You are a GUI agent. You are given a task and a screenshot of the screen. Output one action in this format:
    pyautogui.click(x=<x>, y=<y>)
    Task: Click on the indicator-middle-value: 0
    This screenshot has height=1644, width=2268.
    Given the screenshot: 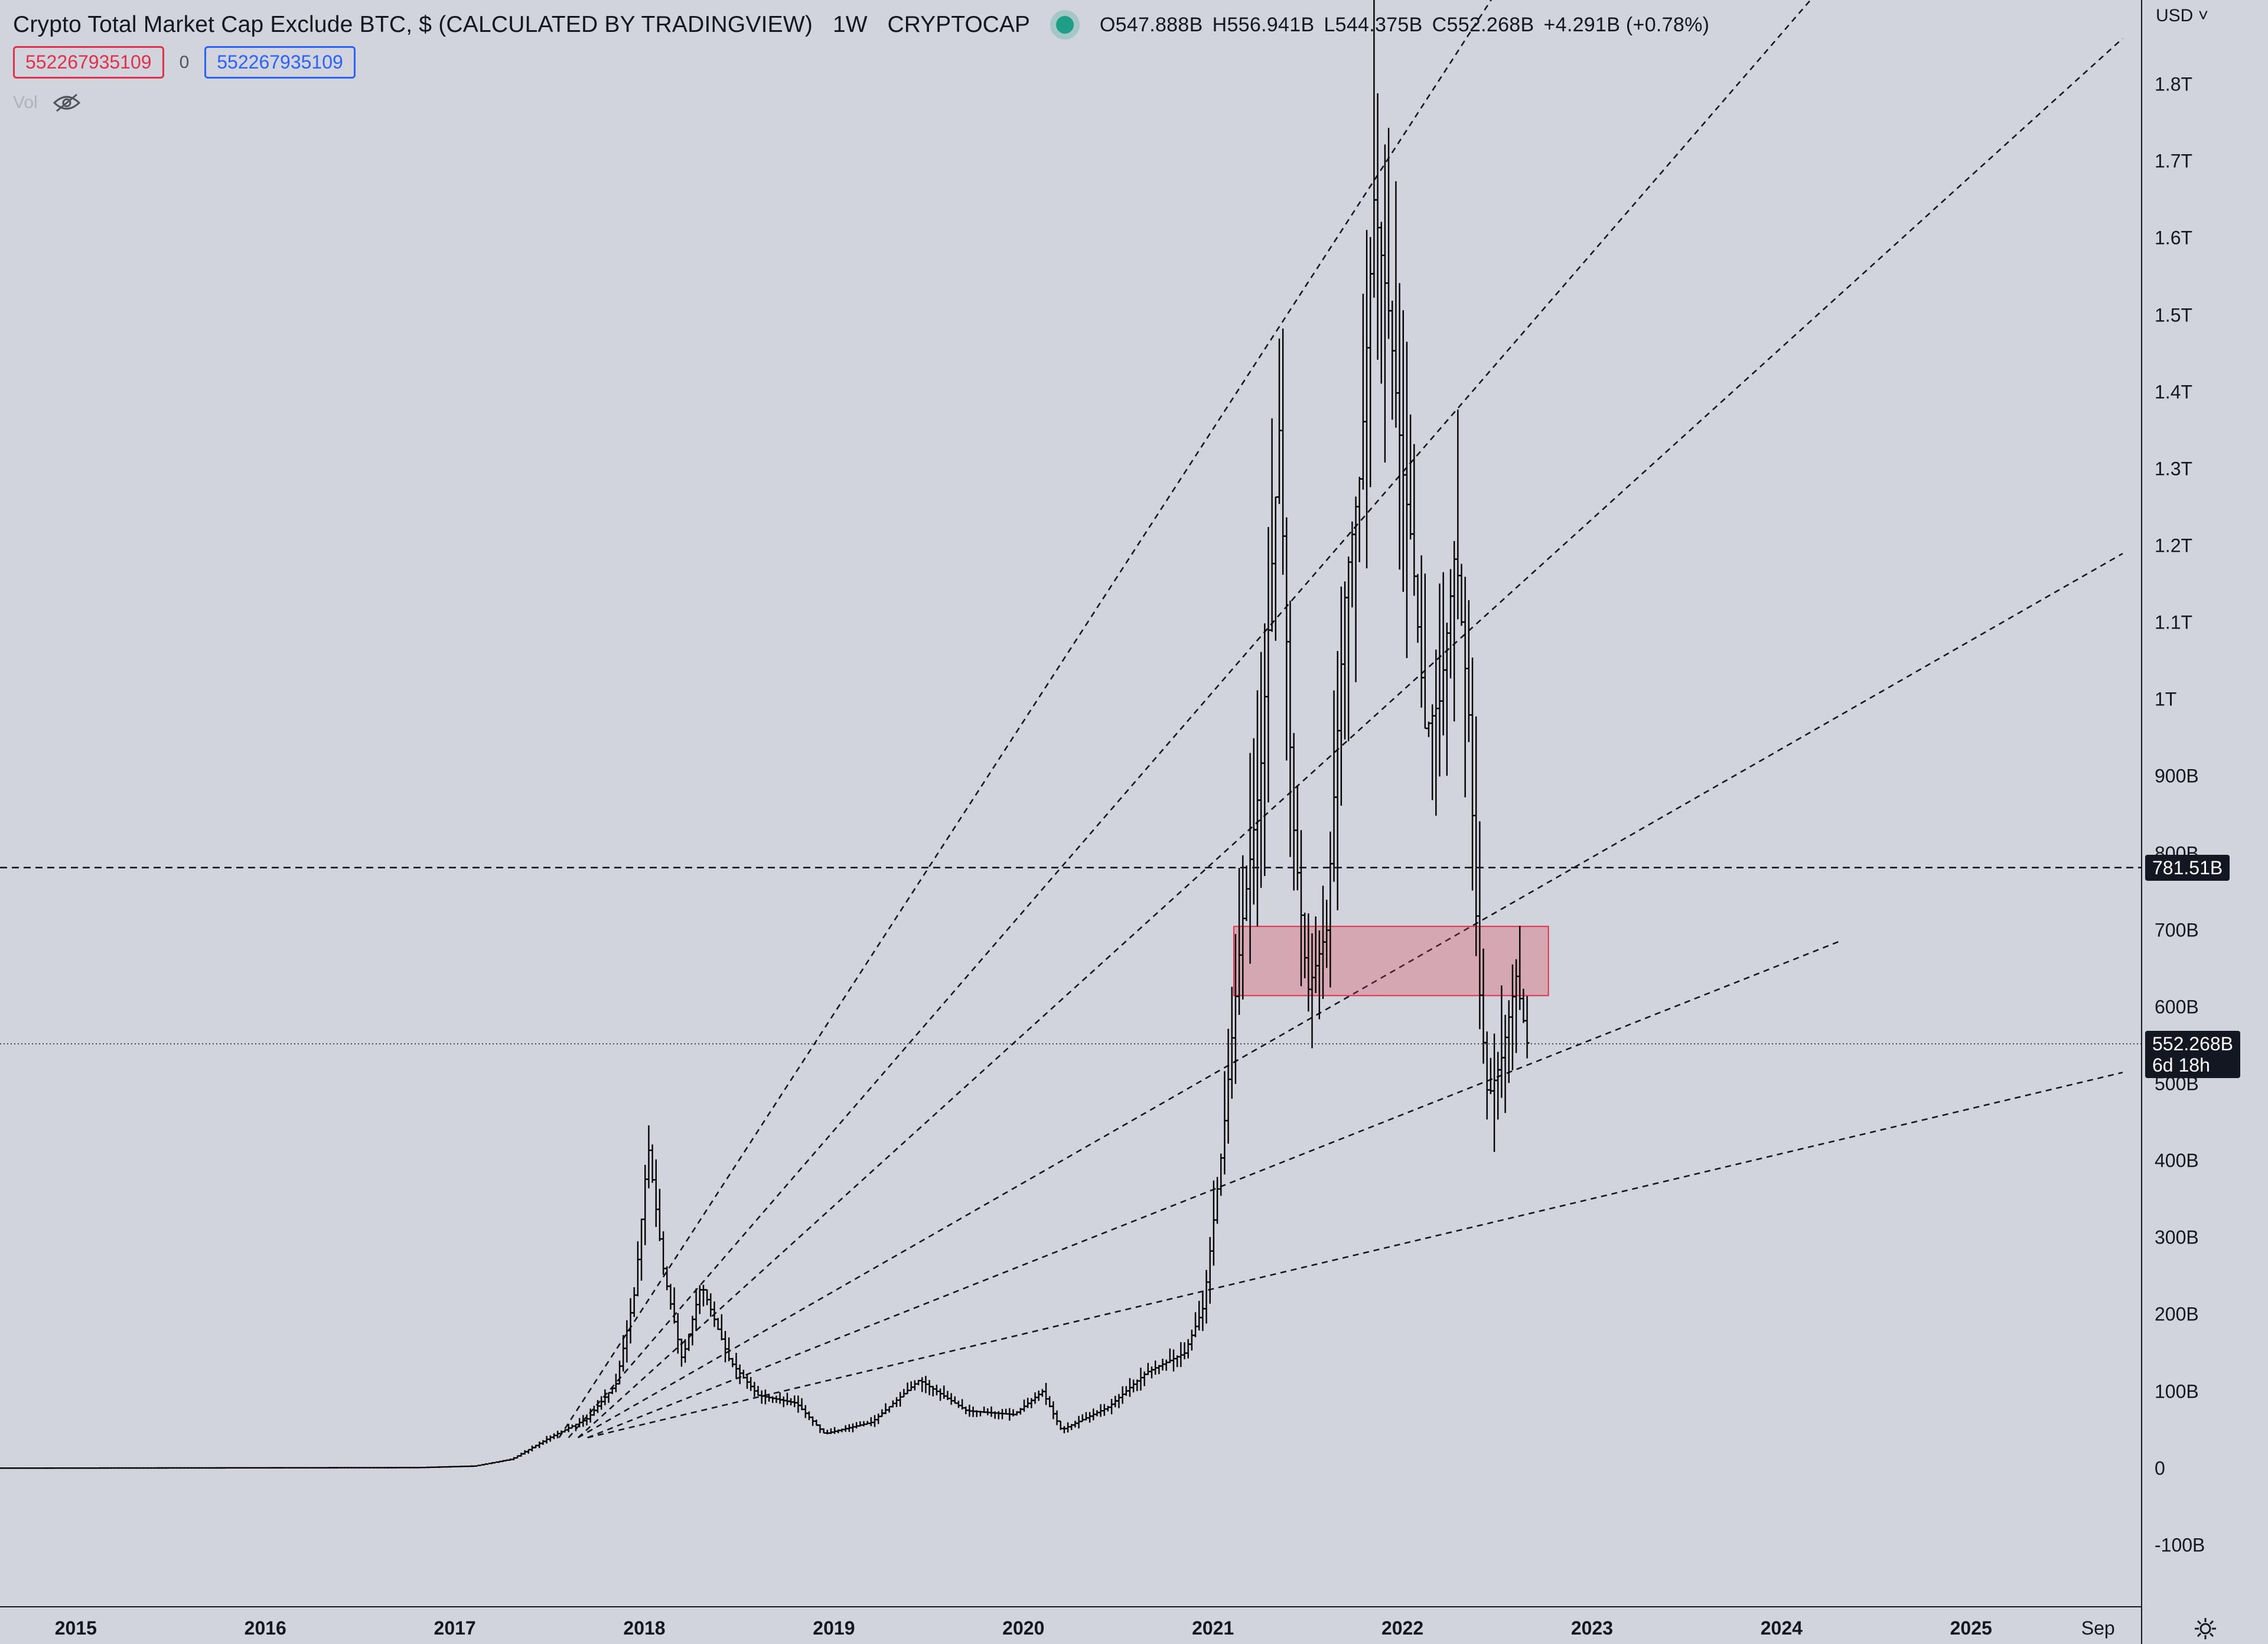 What is the action you would take?
    pyautogui.click(x=184, y=62)
    